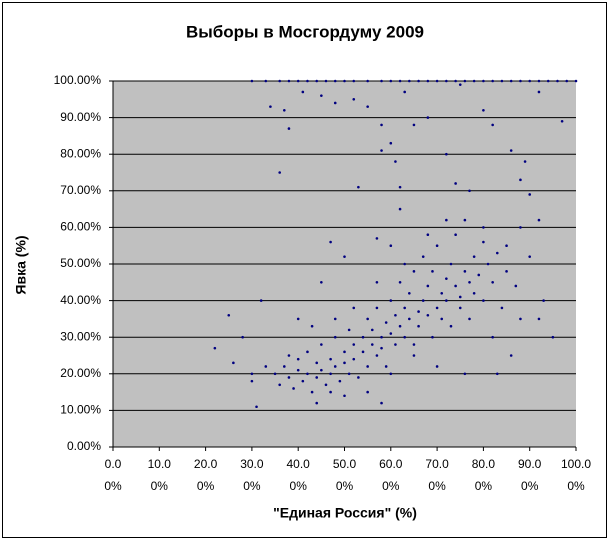 This screenshot has width=612, height=542. What do you see at coordinates (80, 300) in the screenshot?
I see `y-tick-label: 40.00%` at bounding box center [80, 300].